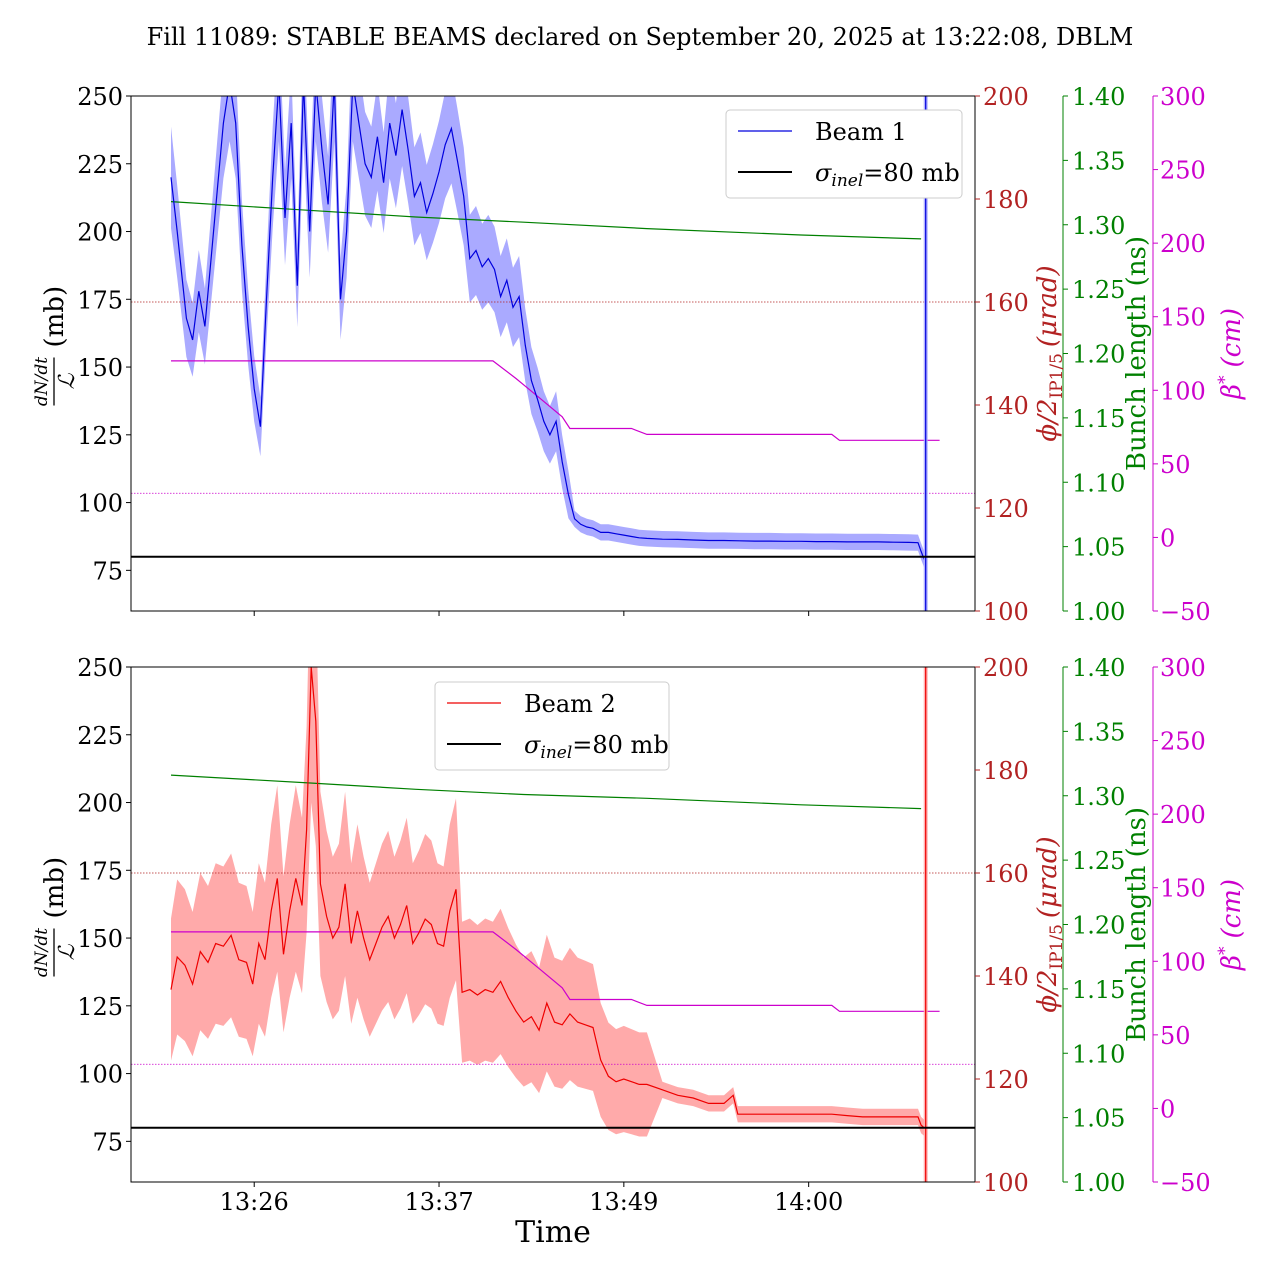  What do you see at coordinates (553, 1232) in the screenshot?
I see `x-axis-label: Time` at bounding box center [553, 1232].